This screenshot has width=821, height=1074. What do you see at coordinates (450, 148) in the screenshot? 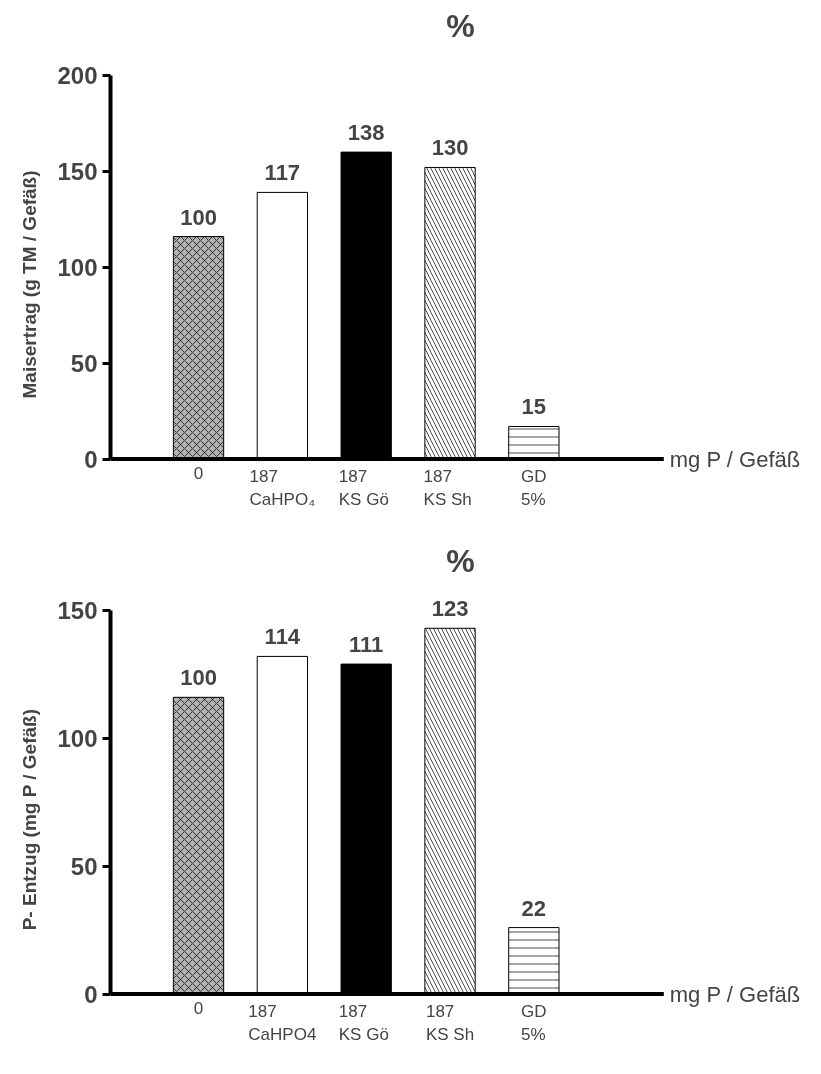
I see `annotation: 130` at bounding box center [450, 148].